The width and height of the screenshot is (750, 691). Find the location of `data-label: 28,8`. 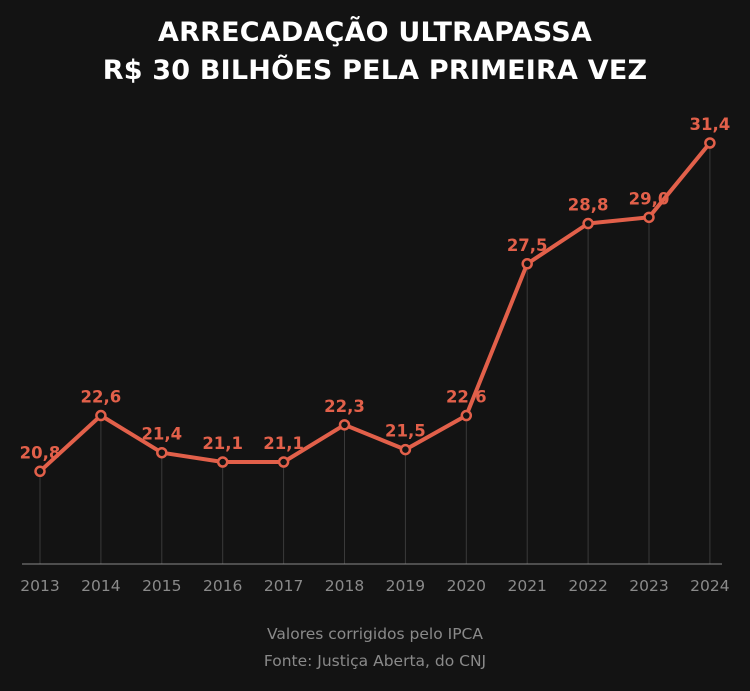

data-label: 28,8 is located at coordinates (588, 205).